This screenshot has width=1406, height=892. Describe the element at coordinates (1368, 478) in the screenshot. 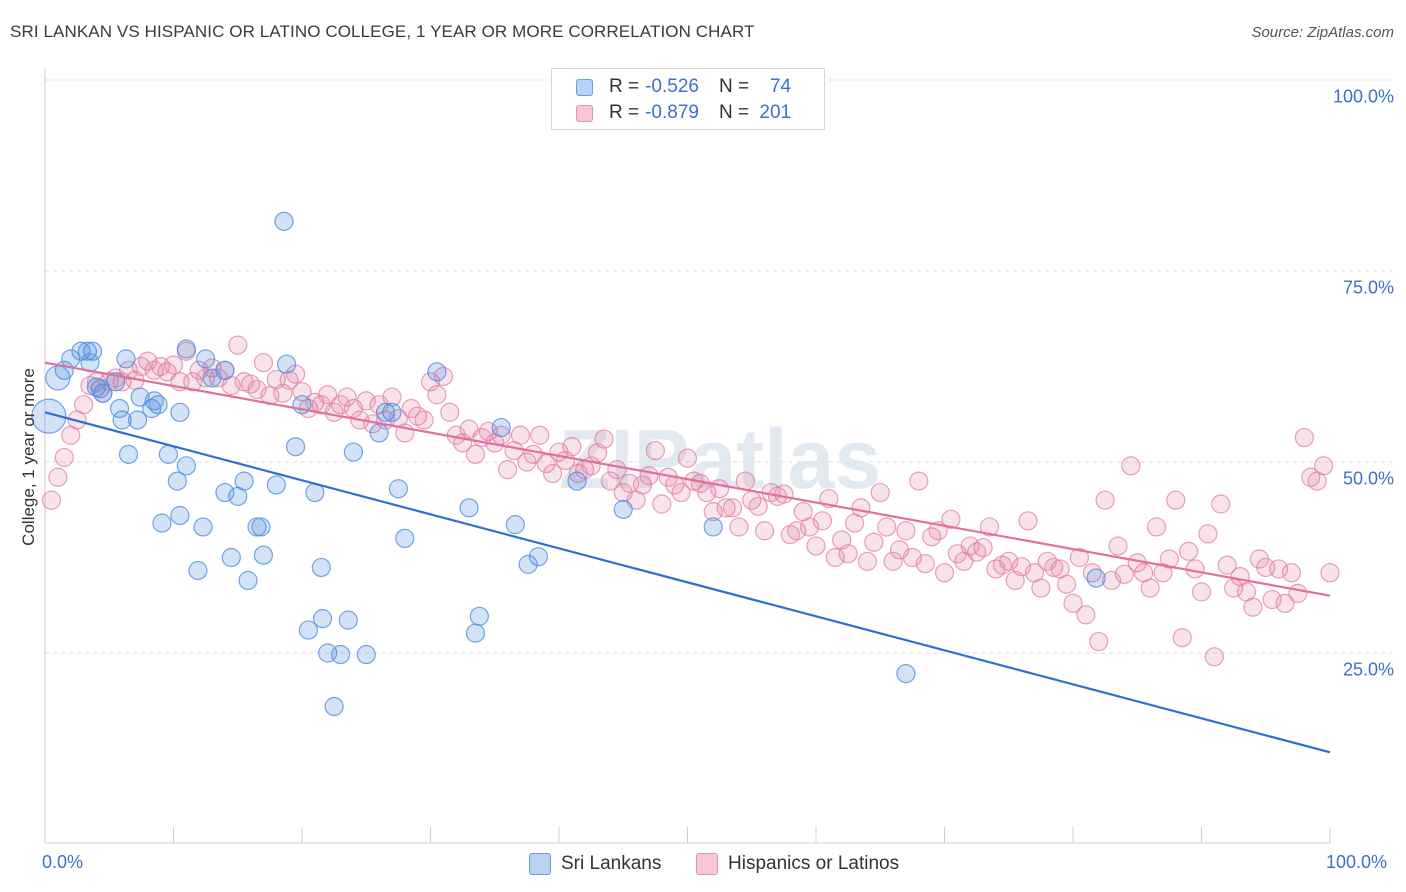

I see `y-tick-label: 50.0%` at that location.